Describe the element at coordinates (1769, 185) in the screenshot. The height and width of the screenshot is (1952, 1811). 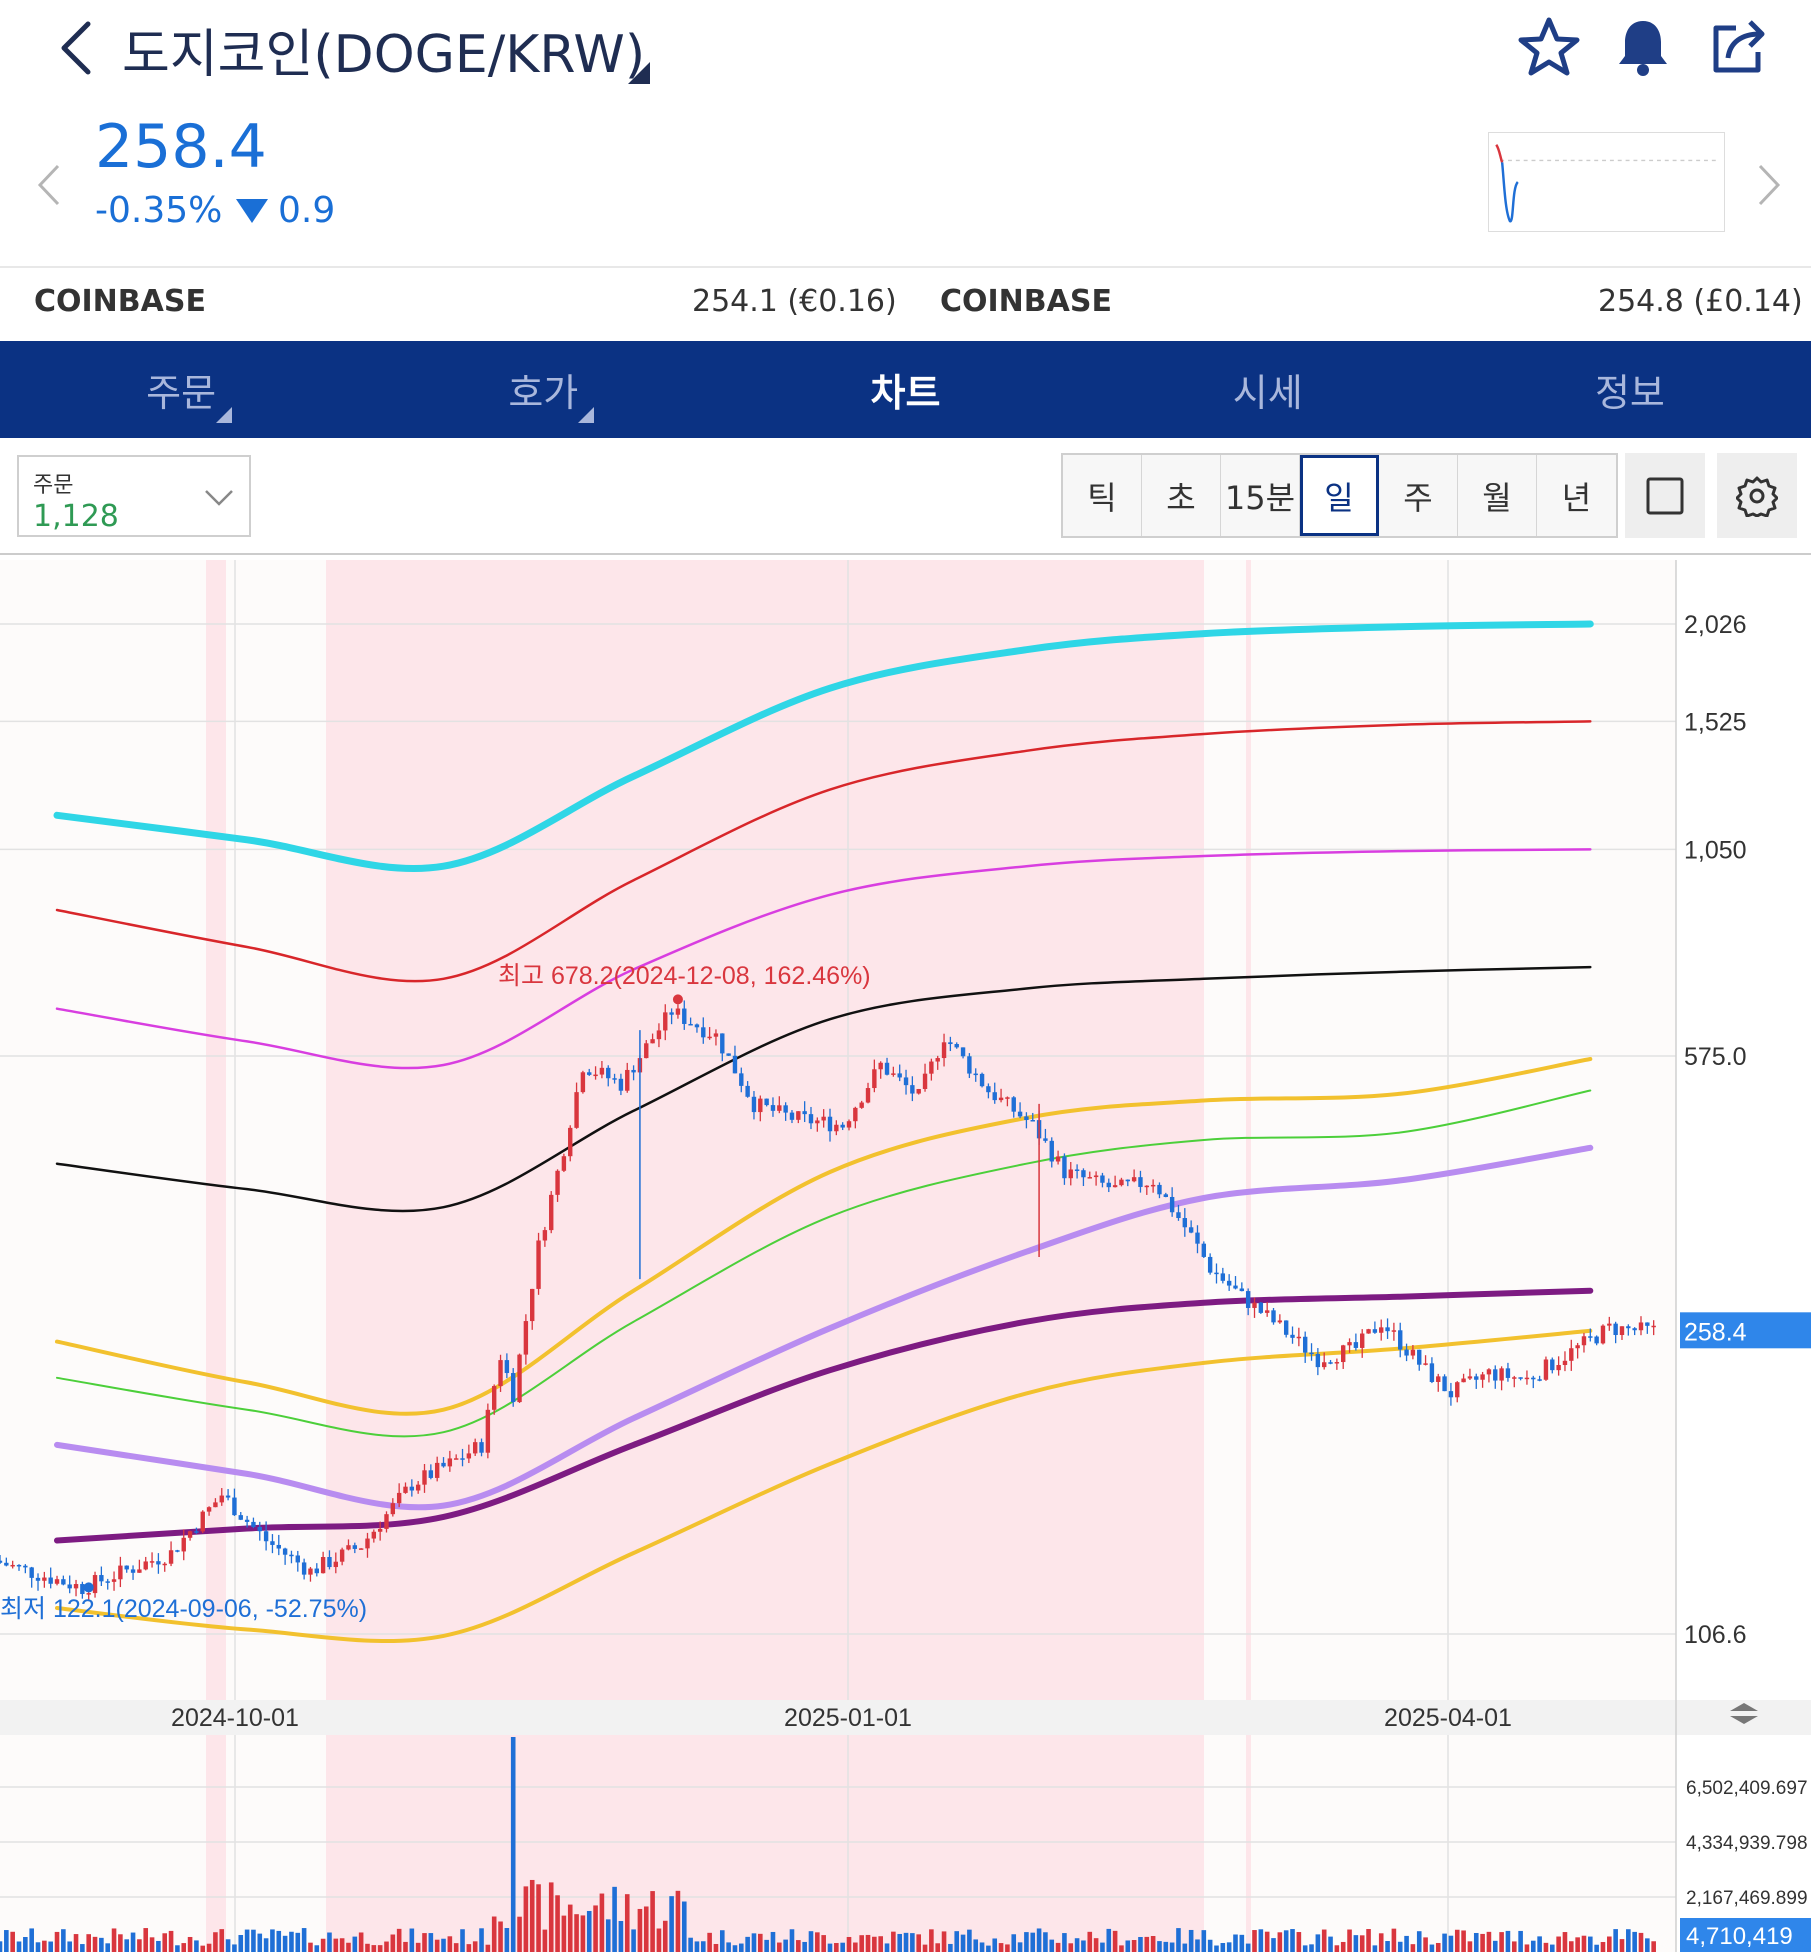
I see `next-arrow-icon` at that location.